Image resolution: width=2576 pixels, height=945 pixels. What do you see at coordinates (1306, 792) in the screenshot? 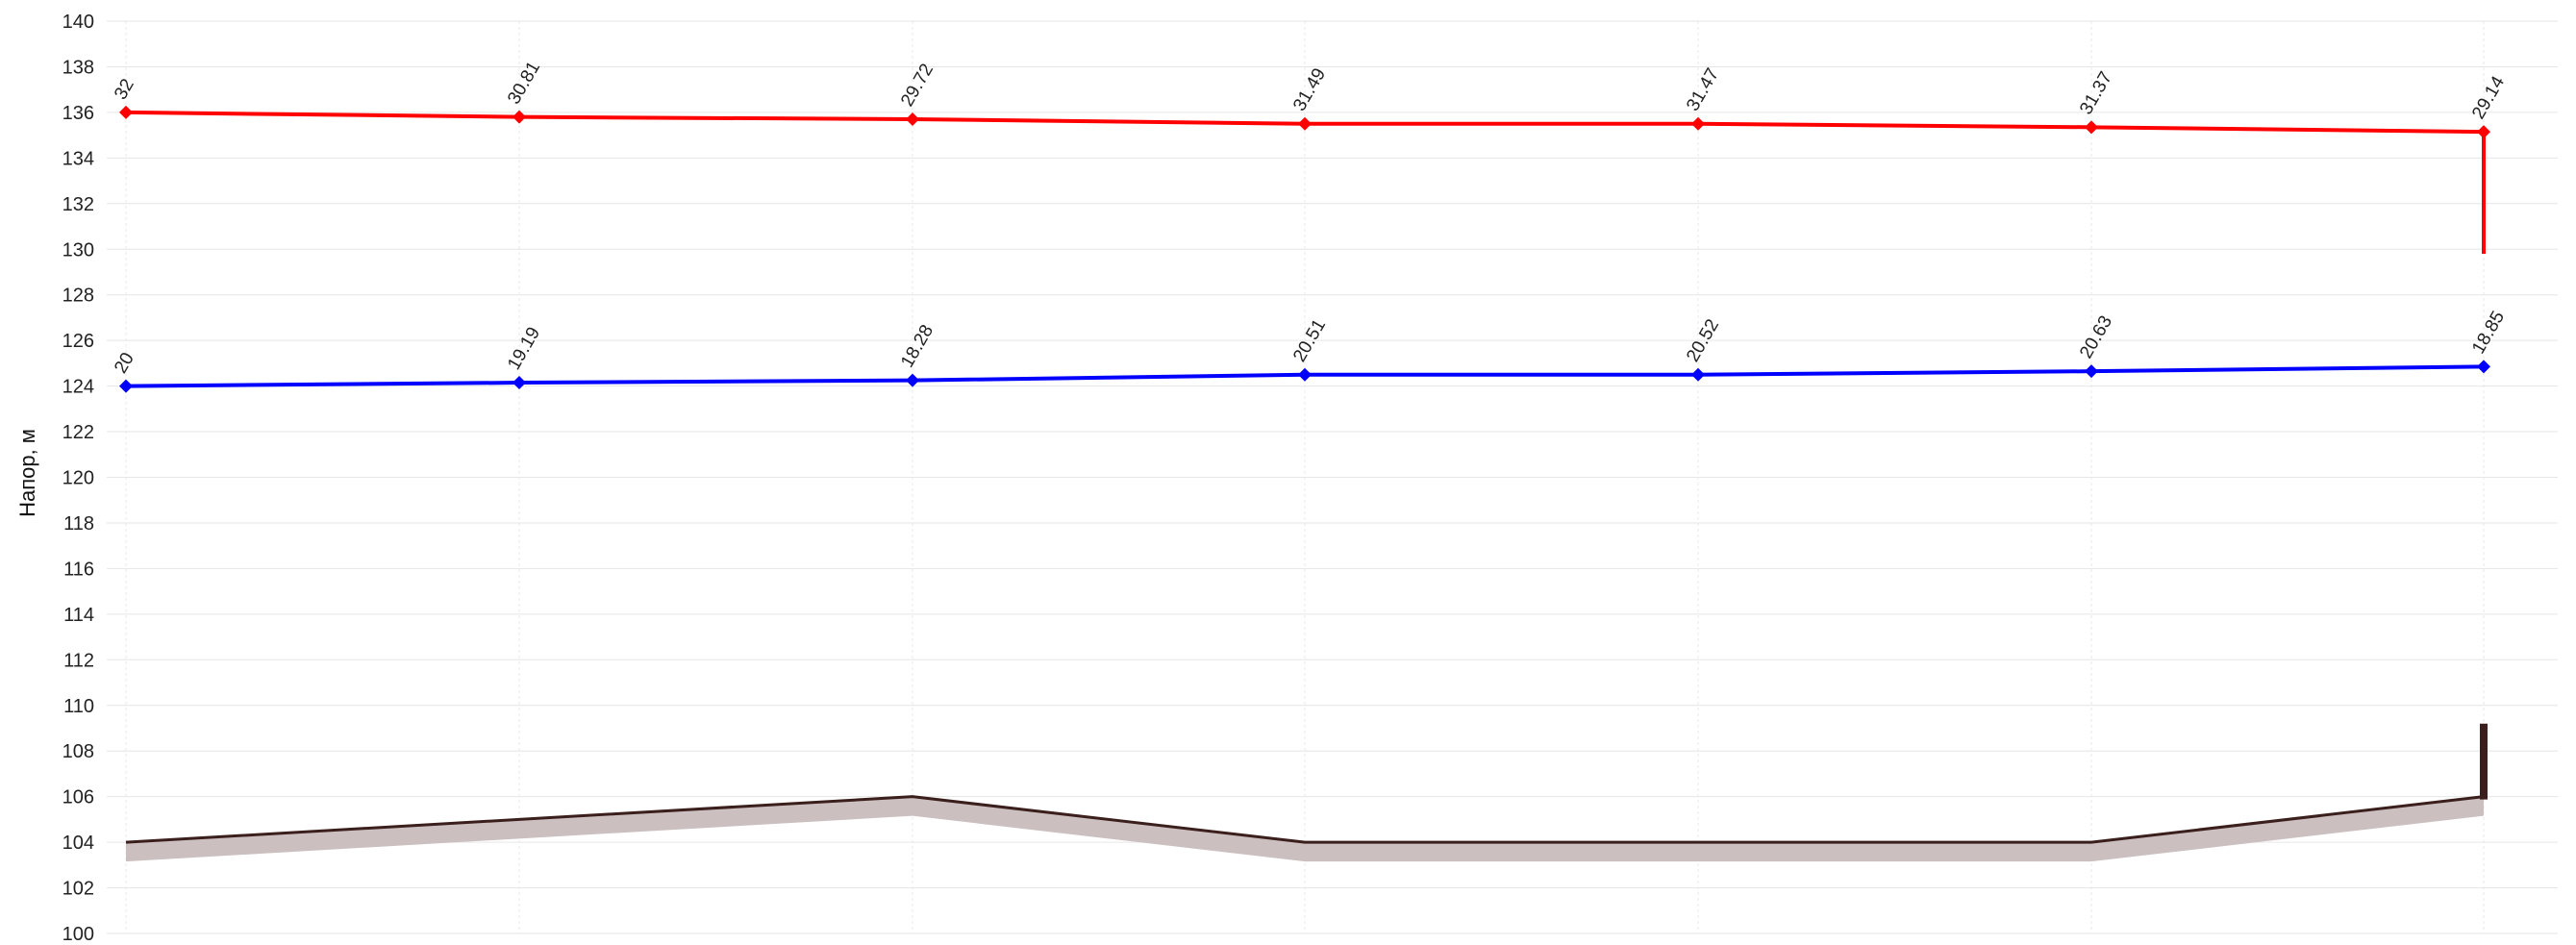
I see `series-ground` at bounding box center [1306, 792].